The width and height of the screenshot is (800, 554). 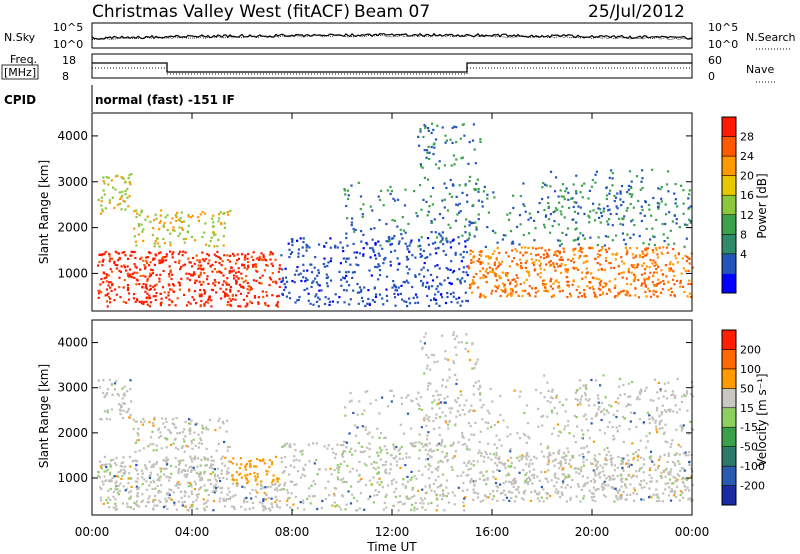 What do you see at coordinates (743, 234) in the screenshot?
I see `colorbar-label: 8` at bounding box center [743, 234].